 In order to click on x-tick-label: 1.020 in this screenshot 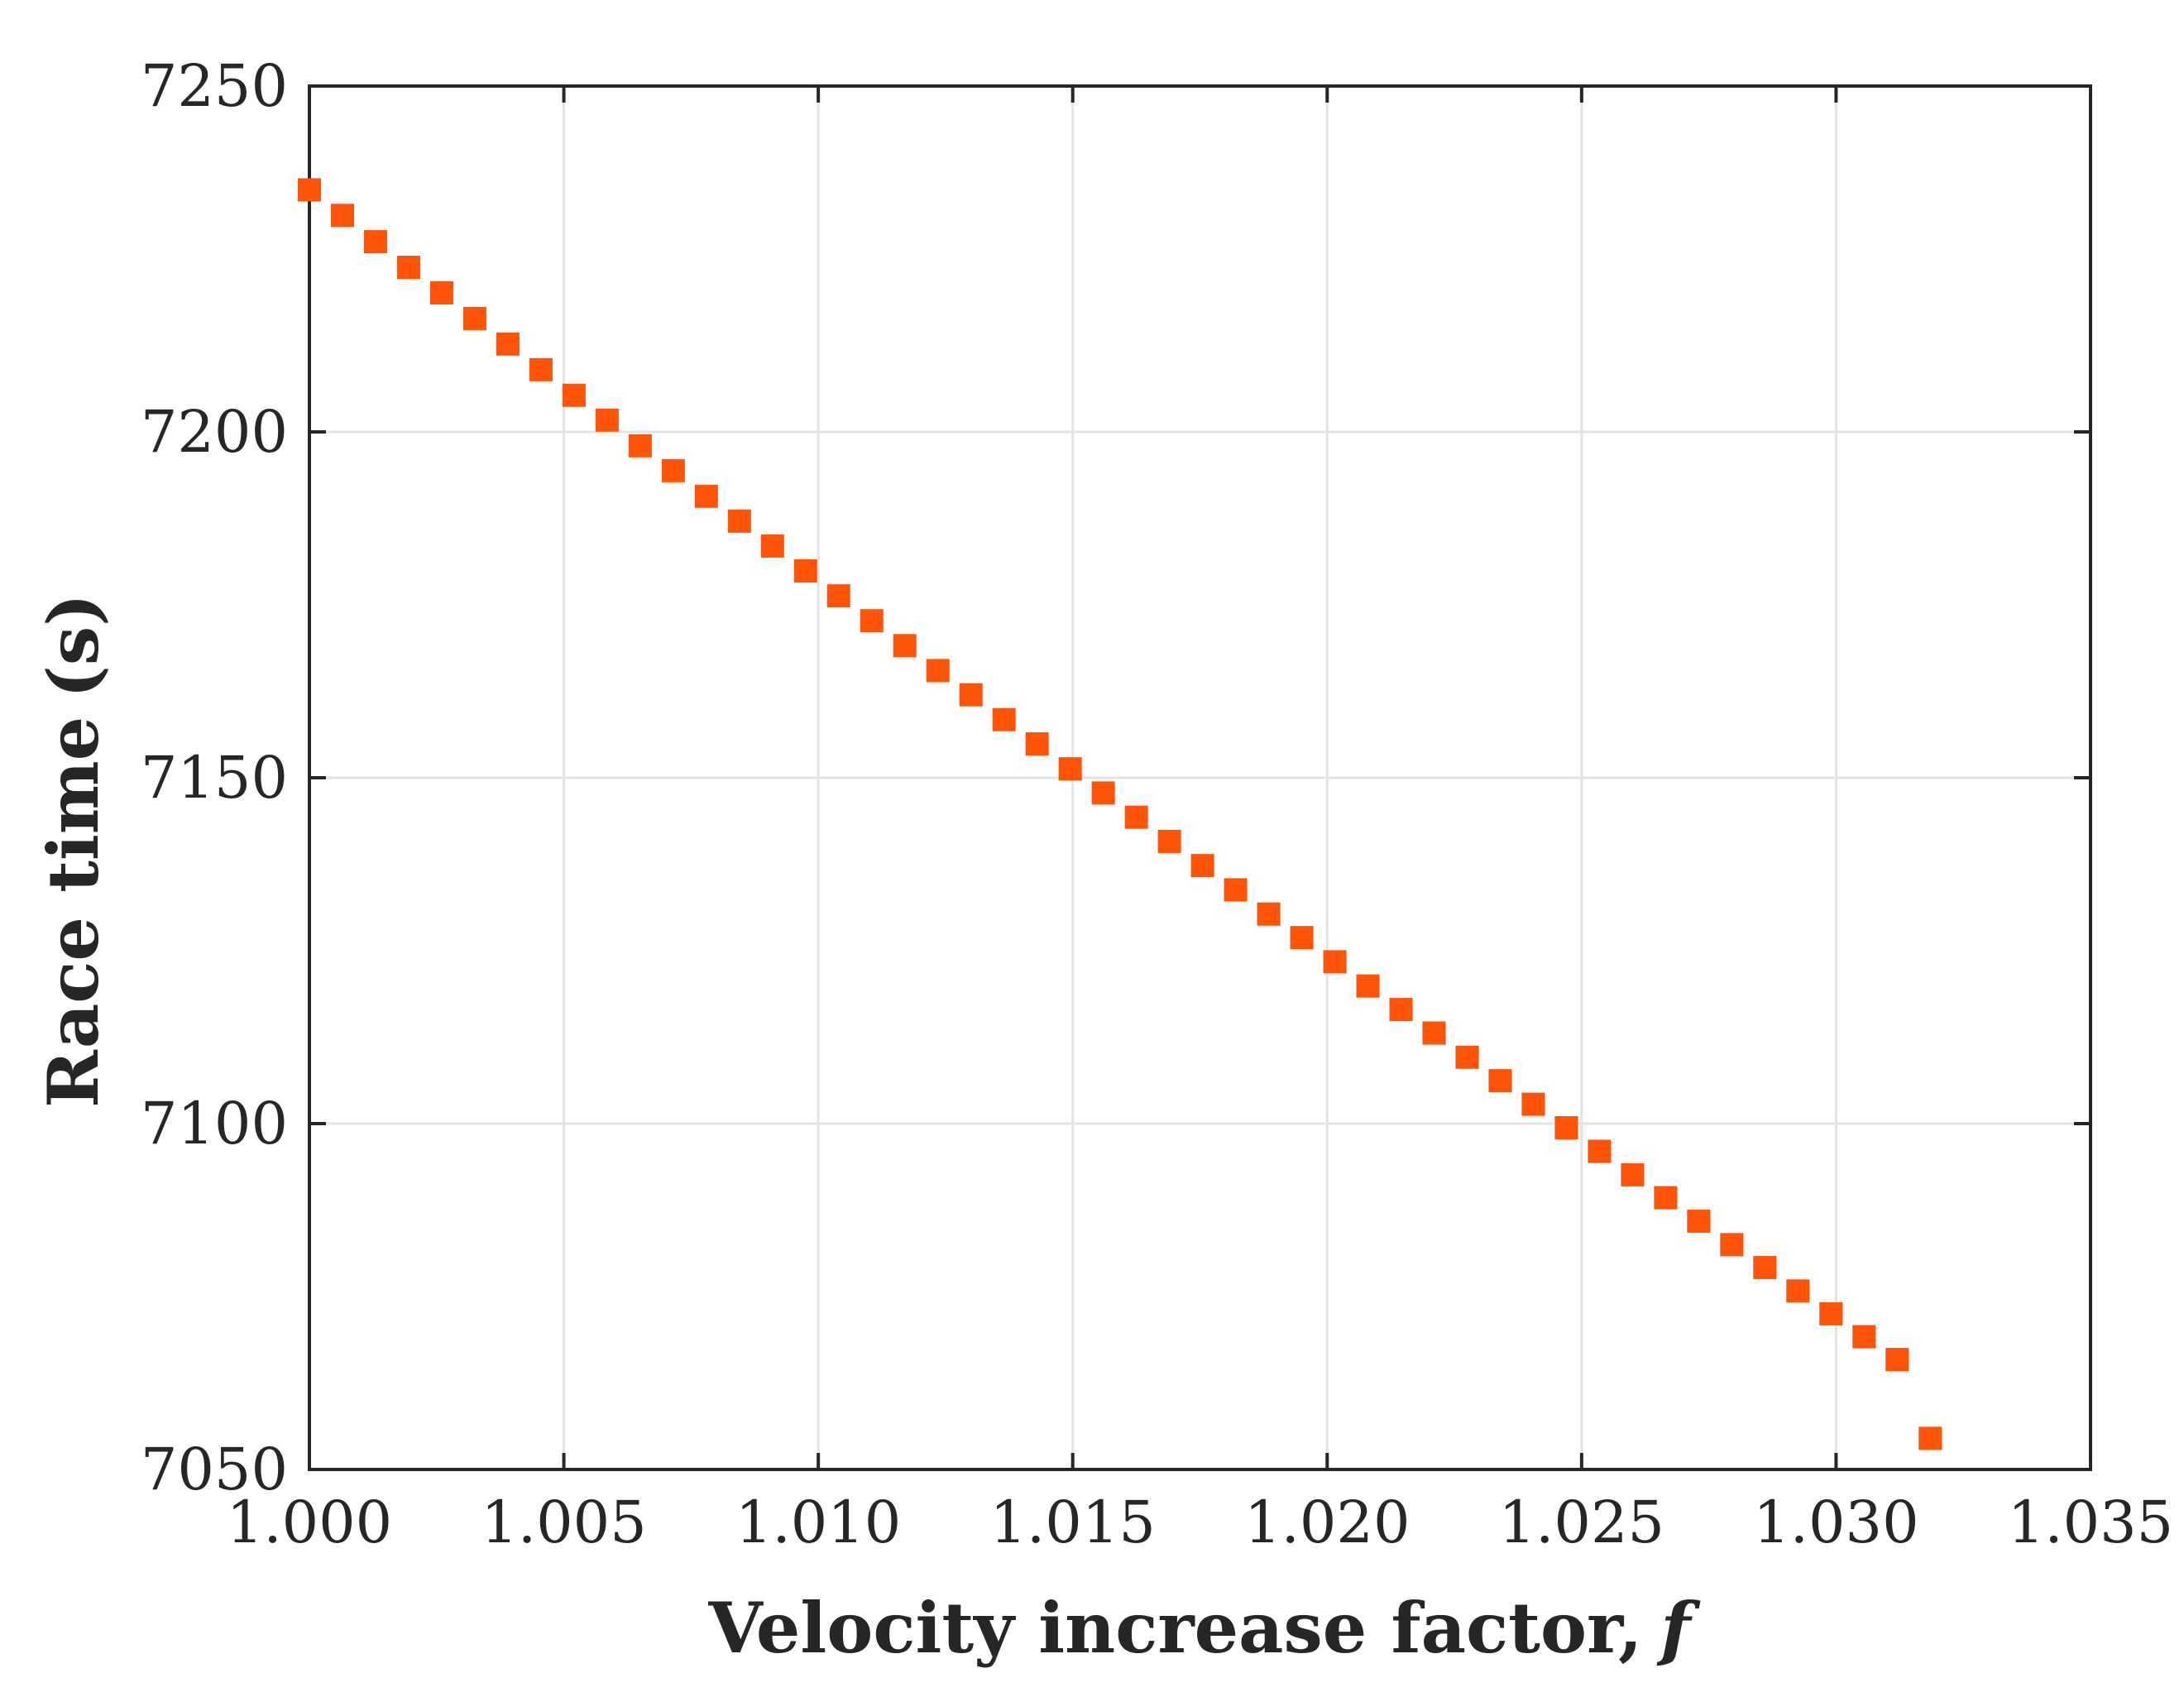, I will do `click(1327, 1522)`.